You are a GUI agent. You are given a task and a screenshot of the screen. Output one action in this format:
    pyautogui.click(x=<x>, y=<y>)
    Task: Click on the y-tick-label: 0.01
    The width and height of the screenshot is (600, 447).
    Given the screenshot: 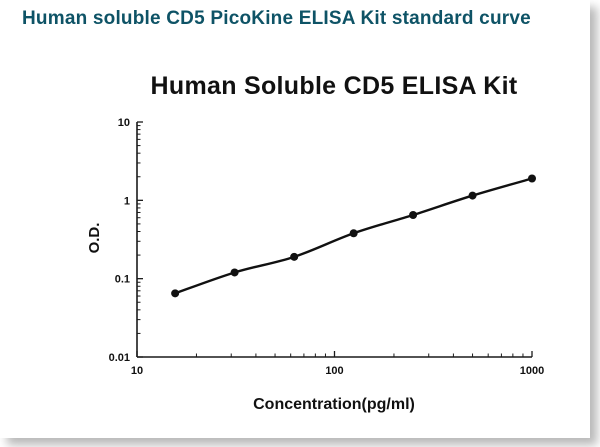 What is the action you would take?
    pyautogui.click(x=119, y=358)
    